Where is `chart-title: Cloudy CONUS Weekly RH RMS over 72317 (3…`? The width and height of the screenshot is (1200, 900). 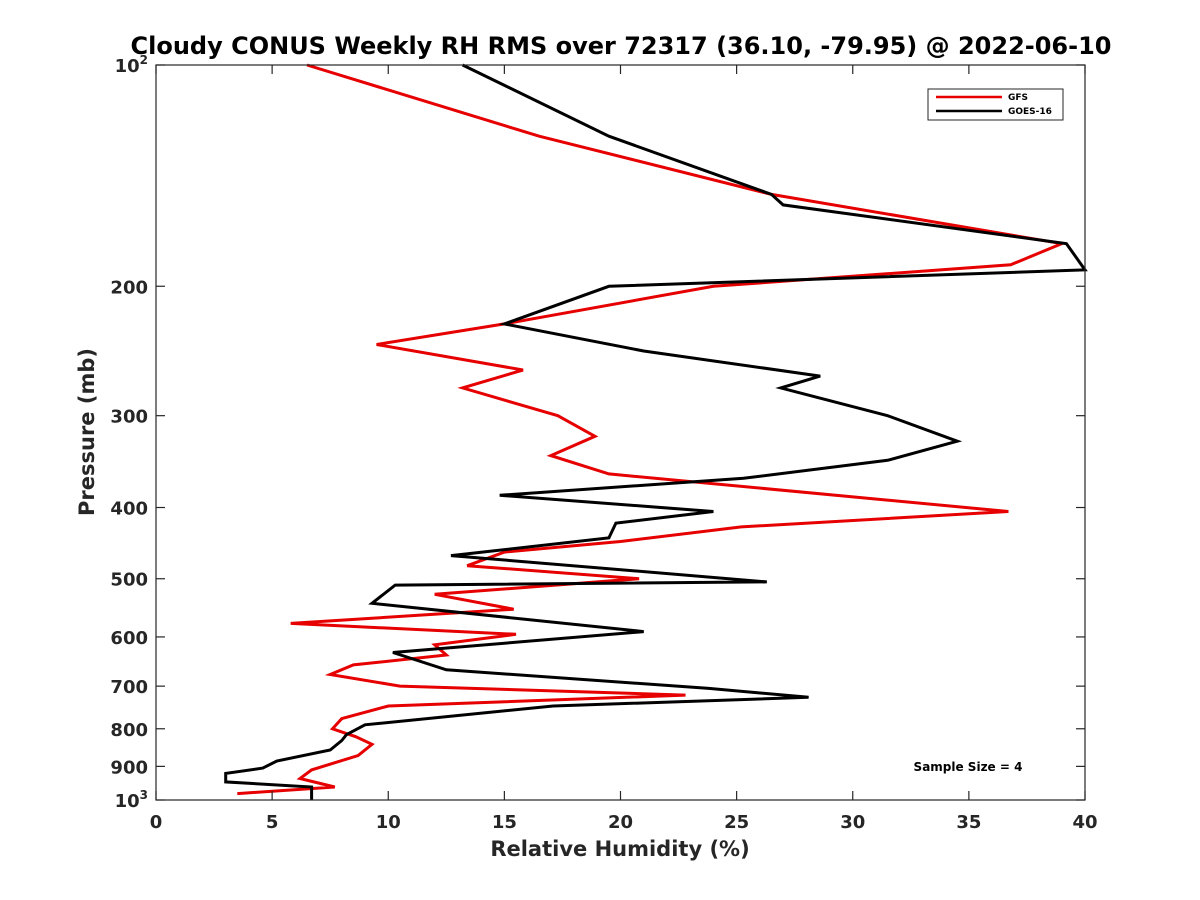
chart-title: Cloudy CONUS Weekly RH RMS over 72317 (3… is located at coordinates (621, 46).